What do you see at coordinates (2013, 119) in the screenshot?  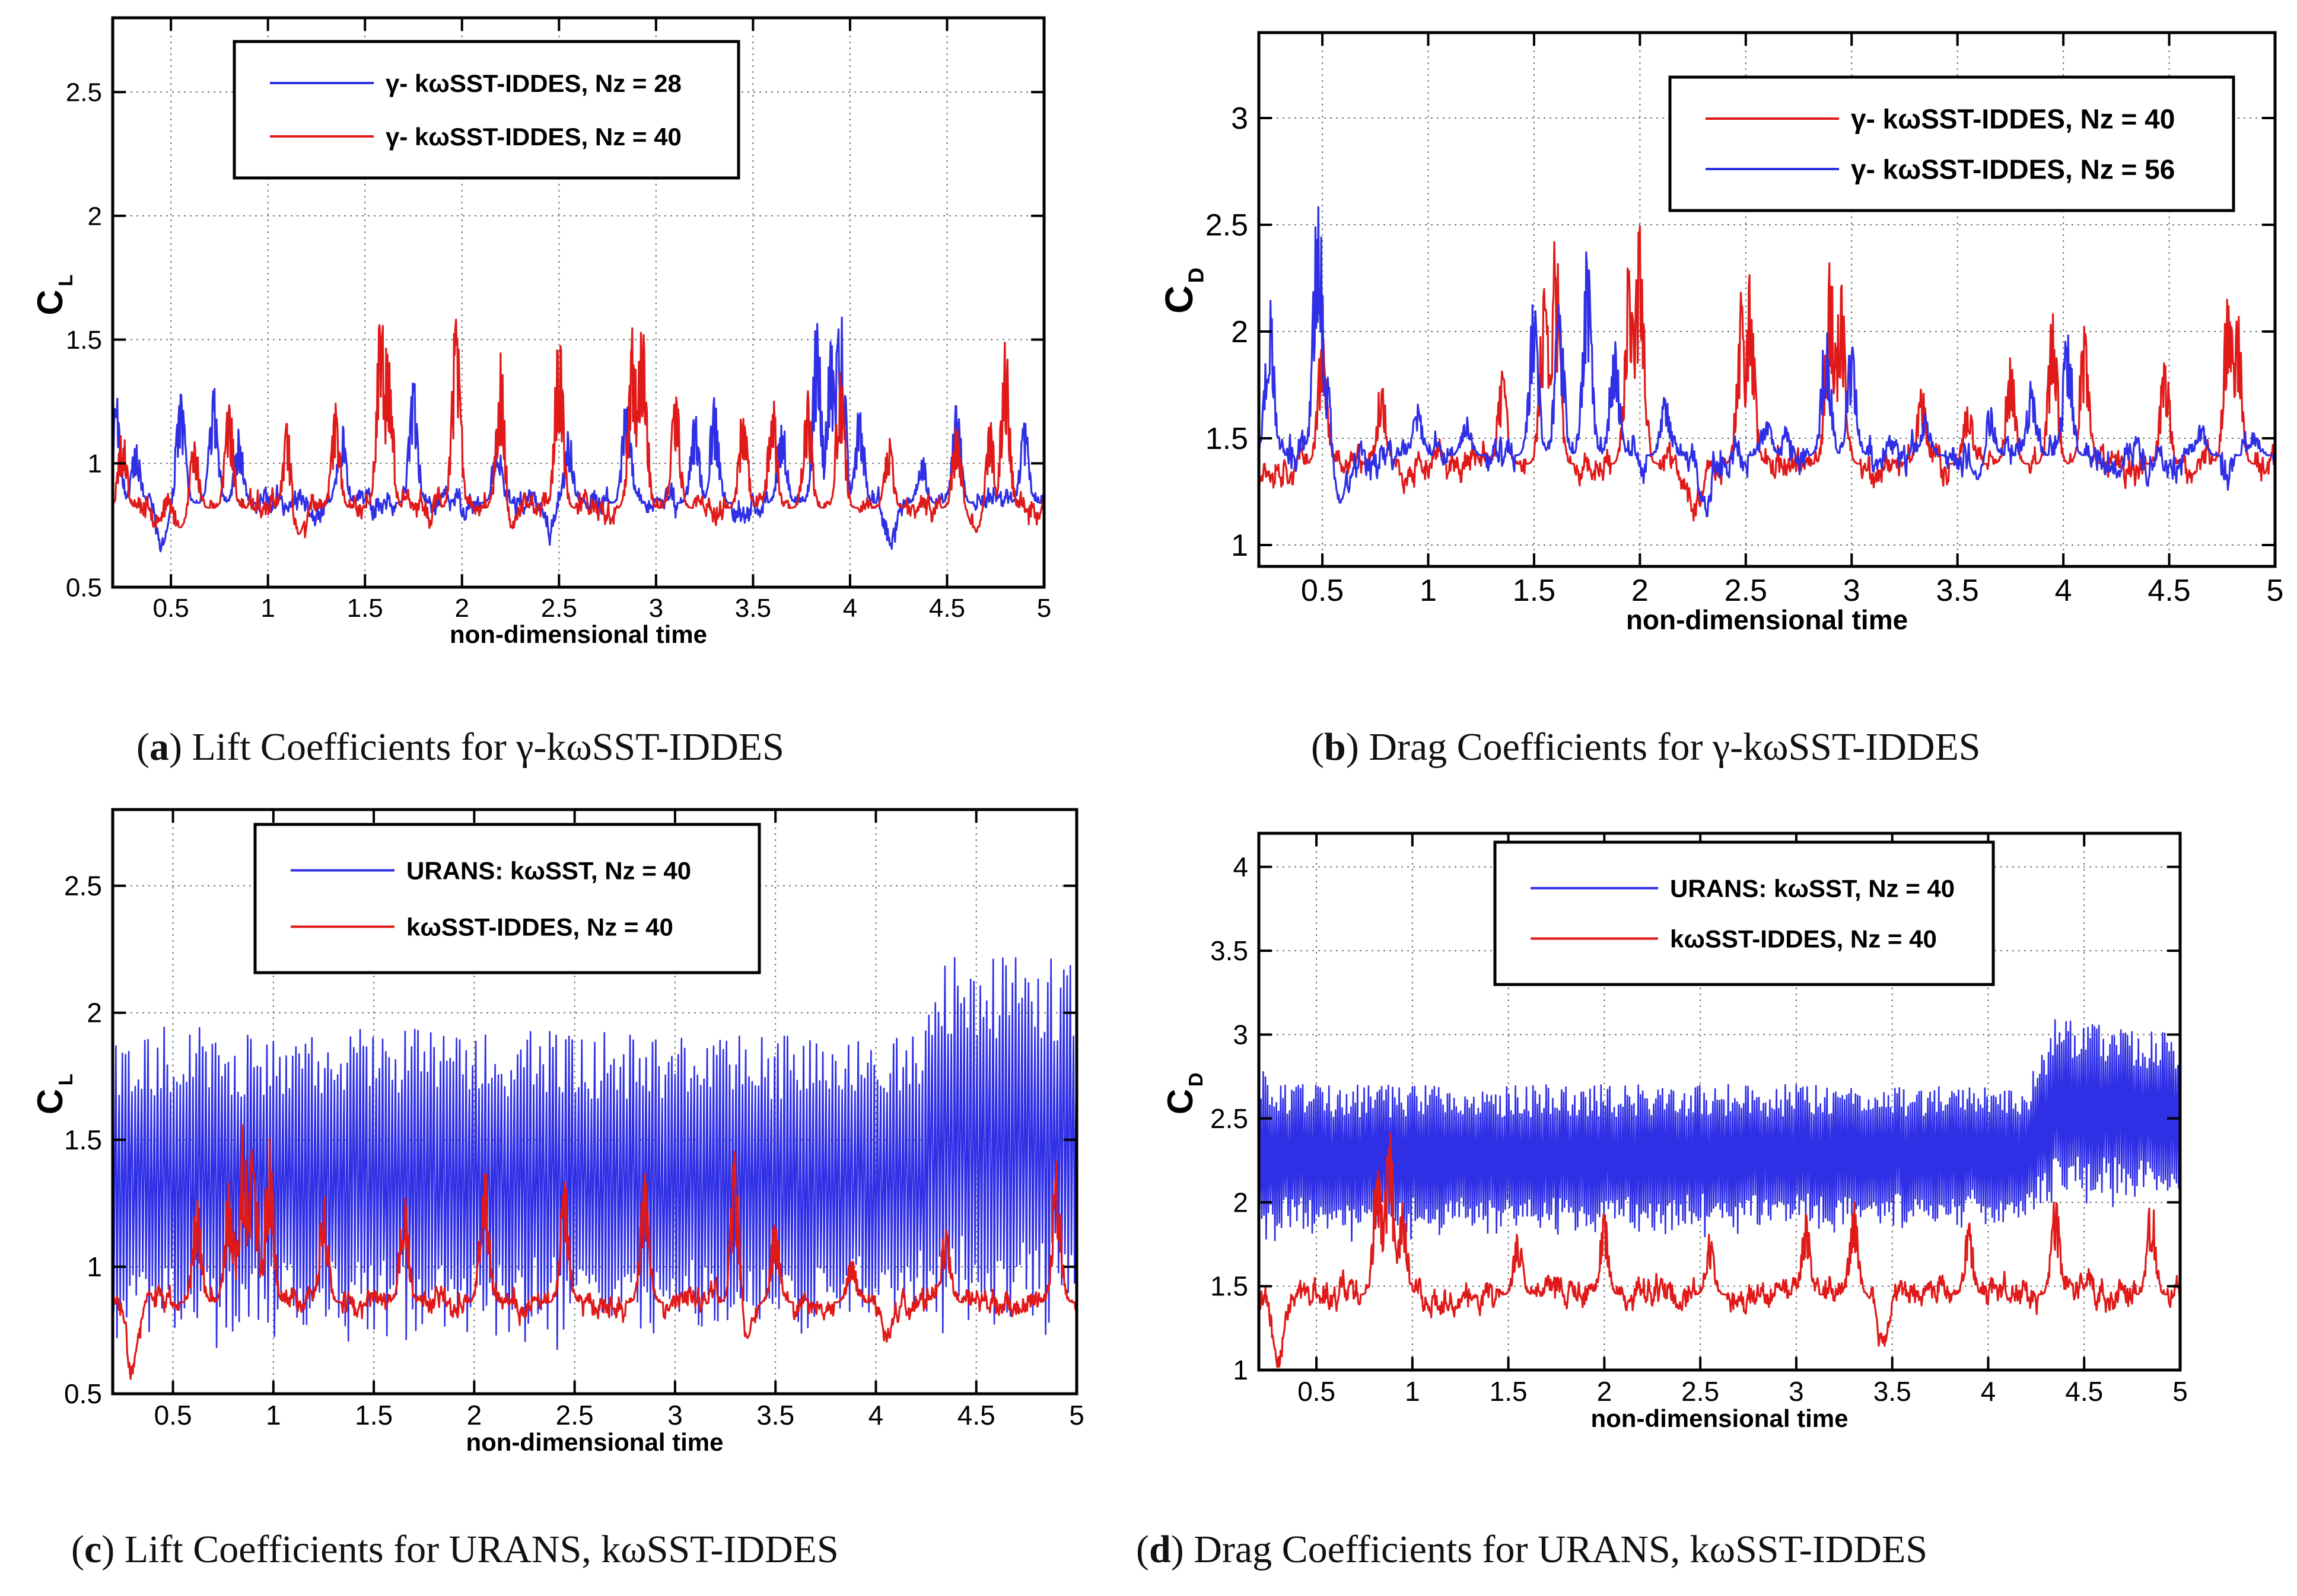 I see `legend-label-1: γ- kωSST-IDDES, Nz = 40` at bounding box center [2013, 119].